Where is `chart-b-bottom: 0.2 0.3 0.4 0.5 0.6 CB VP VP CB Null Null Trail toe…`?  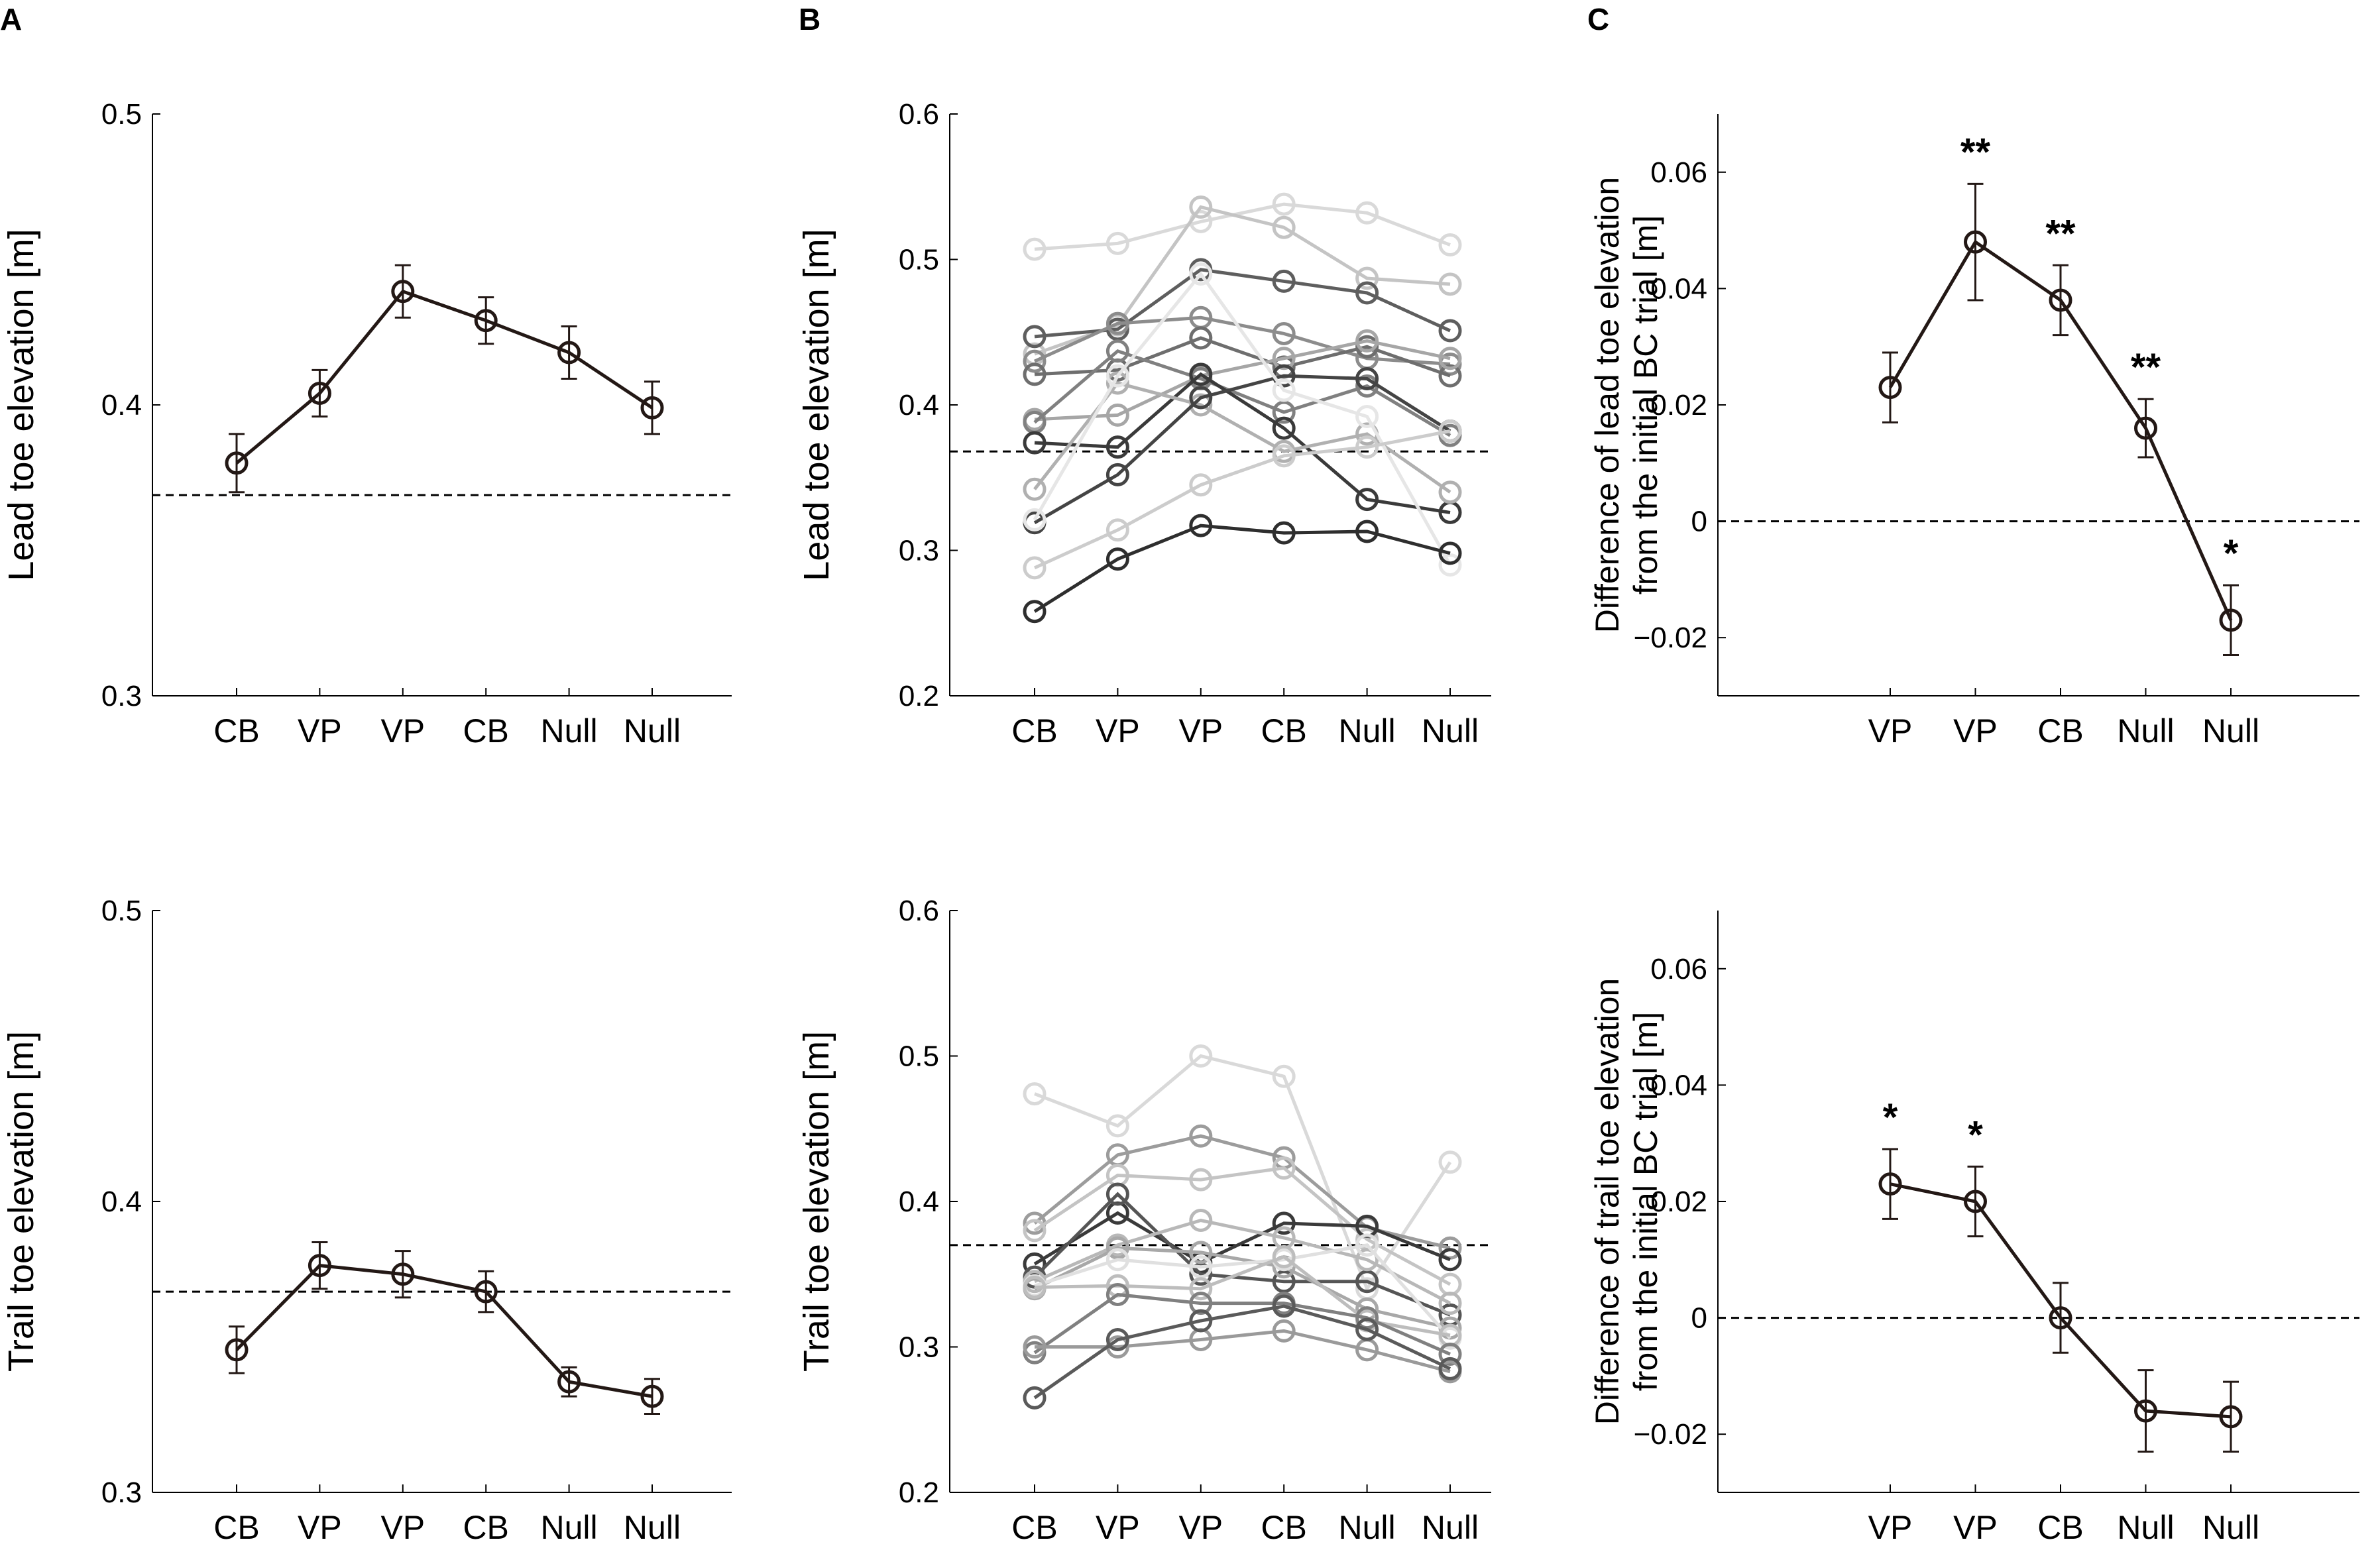
chart-b-bottom: 0.2 0.3 0.4 0.5 0.6 CB VP VP CB Null Null Trail toe… is located at coordinates (1144, 1220).